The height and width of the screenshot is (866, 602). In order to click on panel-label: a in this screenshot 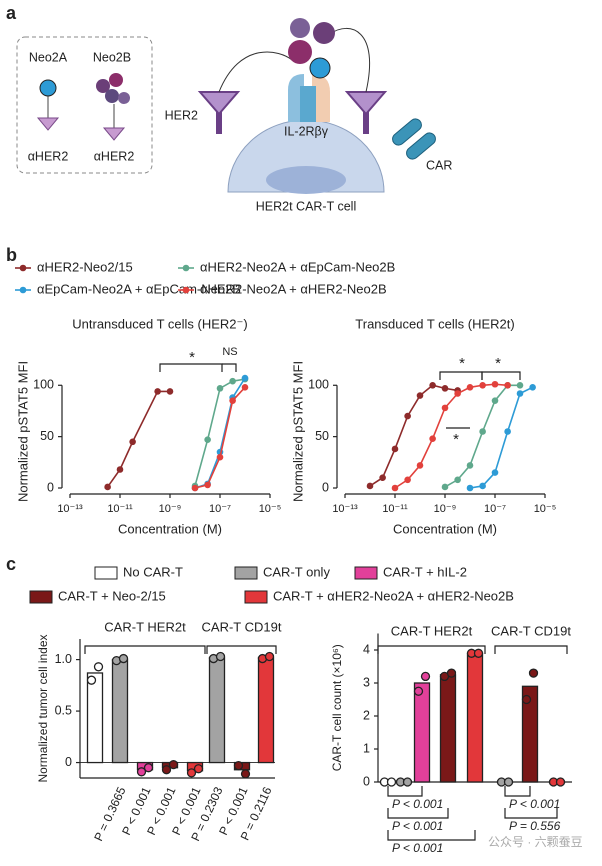, I will do `click(11, 13)`.